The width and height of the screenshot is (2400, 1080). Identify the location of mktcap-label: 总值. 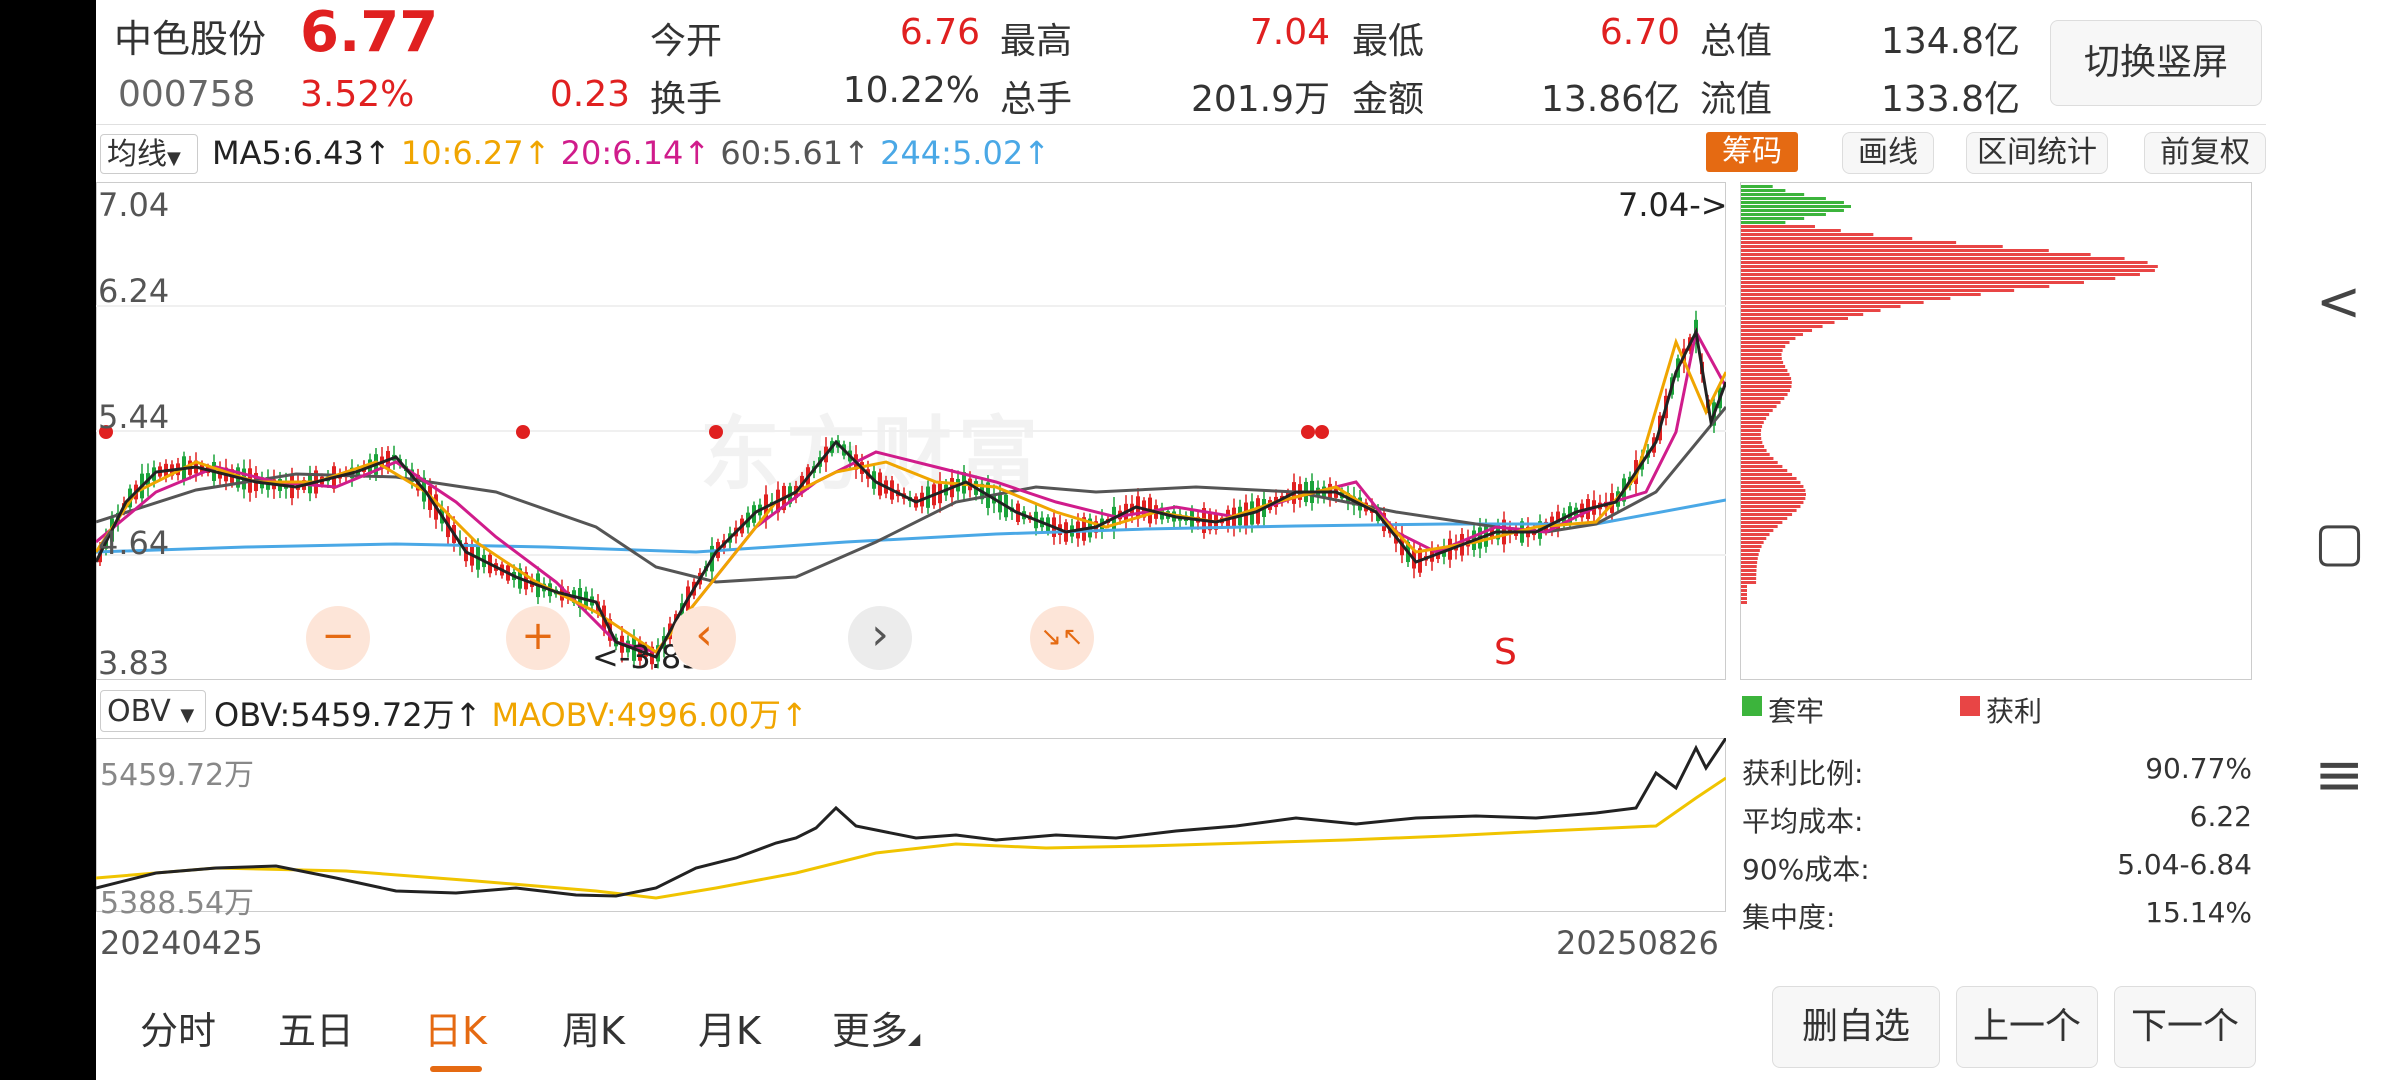
(1736, 41).